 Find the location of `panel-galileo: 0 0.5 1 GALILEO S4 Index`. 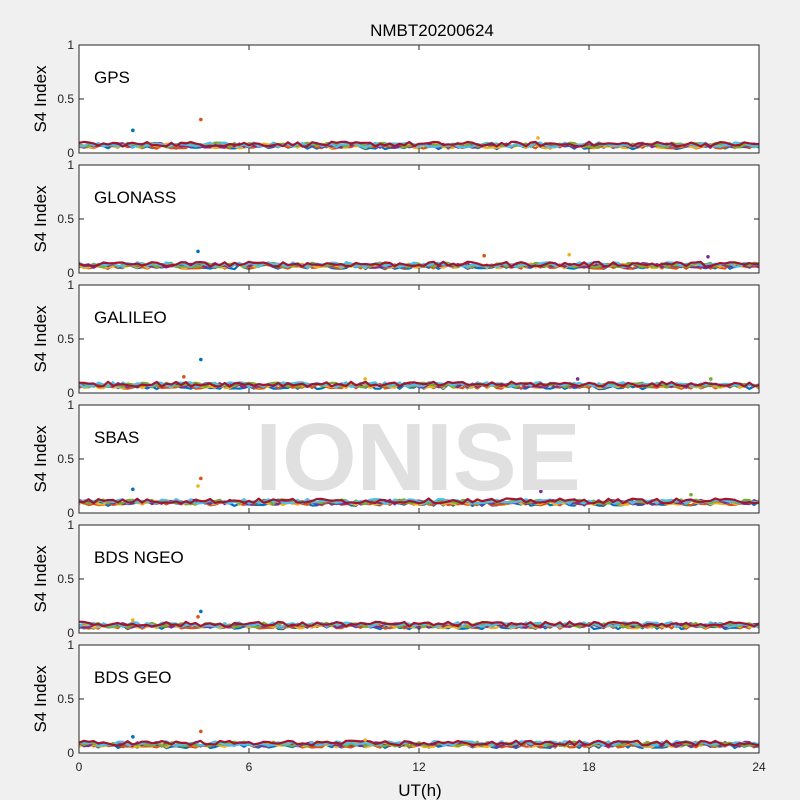

panel-galileo: 0 0.5 1 GALILEO S4 Index is located at coordinates (395, 339).